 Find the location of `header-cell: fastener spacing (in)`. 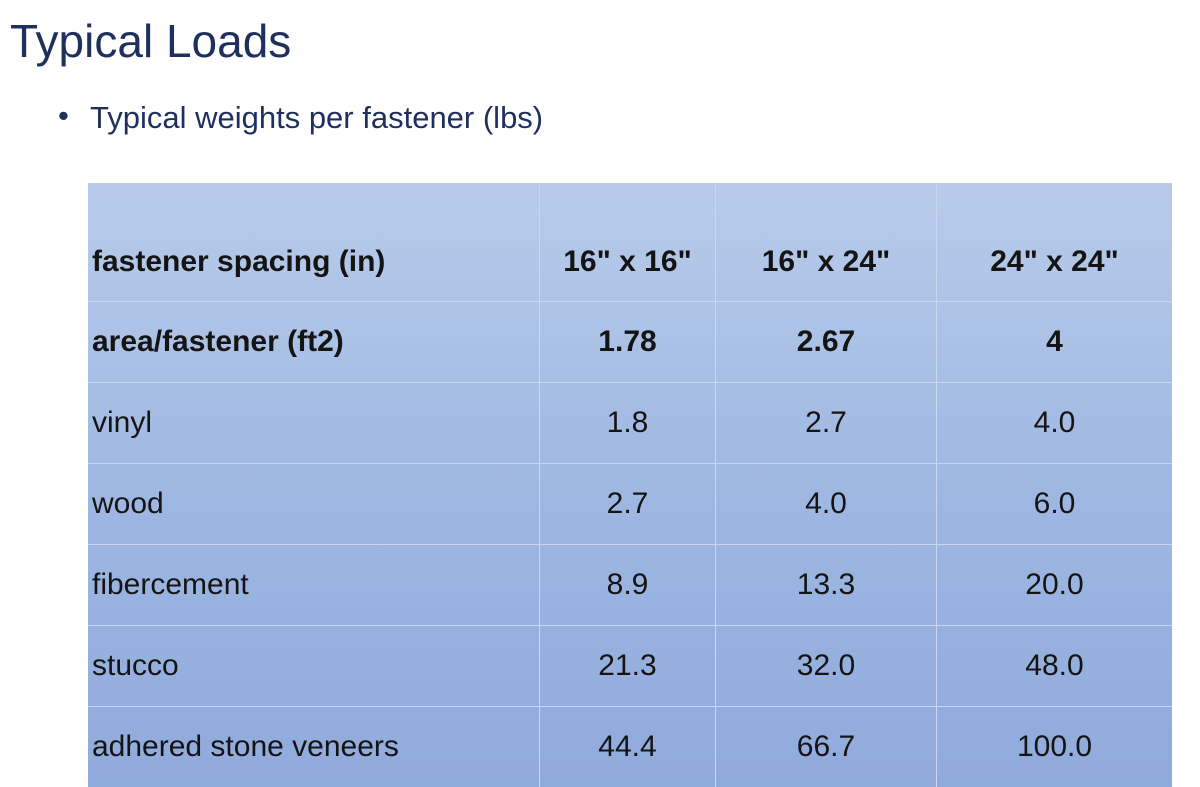

header-cell: fastener spacing (in) is located at coordinates (314, 242).